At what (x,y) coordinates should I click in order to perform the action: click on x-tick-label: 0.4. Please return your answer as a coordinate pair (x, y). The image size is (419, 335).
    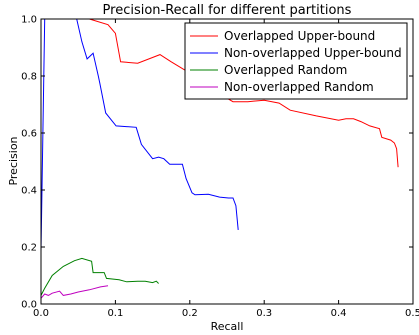
    Looking at the image, I should click on (339, 313).